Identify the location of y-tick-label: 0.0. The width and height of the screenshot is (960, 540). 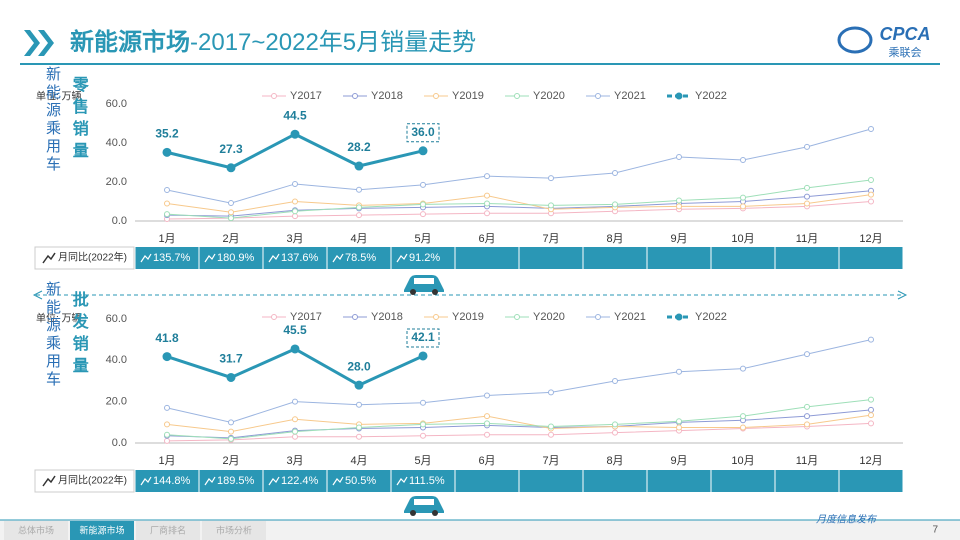
(119, 443).